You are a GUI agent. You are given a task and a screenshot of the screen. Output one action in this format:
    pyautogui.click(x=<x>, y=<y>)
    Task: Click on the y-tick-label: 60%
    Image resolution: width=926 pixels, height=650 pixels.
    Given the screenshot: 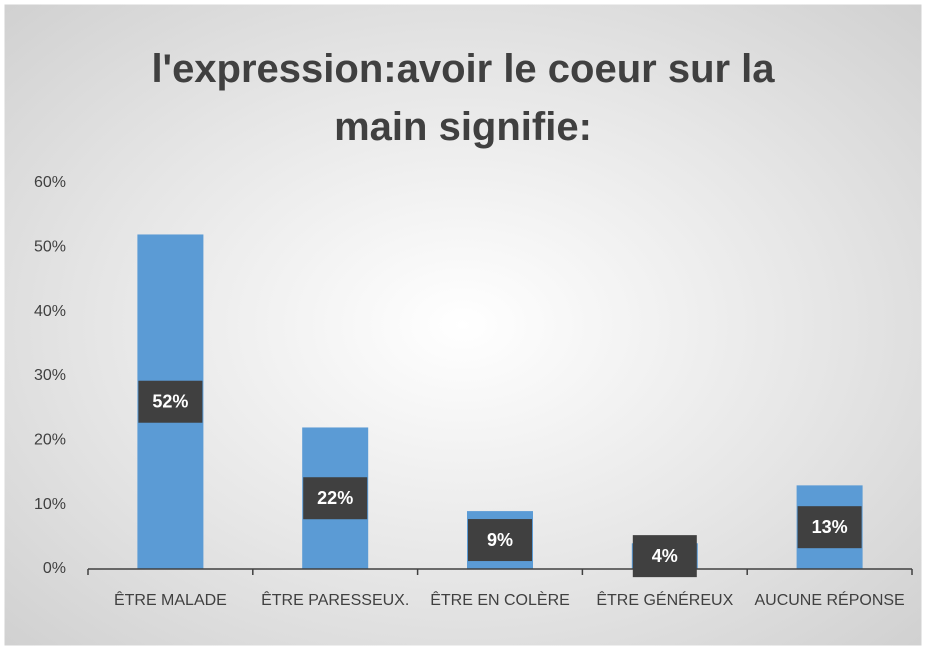 What is the action you would take?
    pyautogui.click(x=50, y=182)
    